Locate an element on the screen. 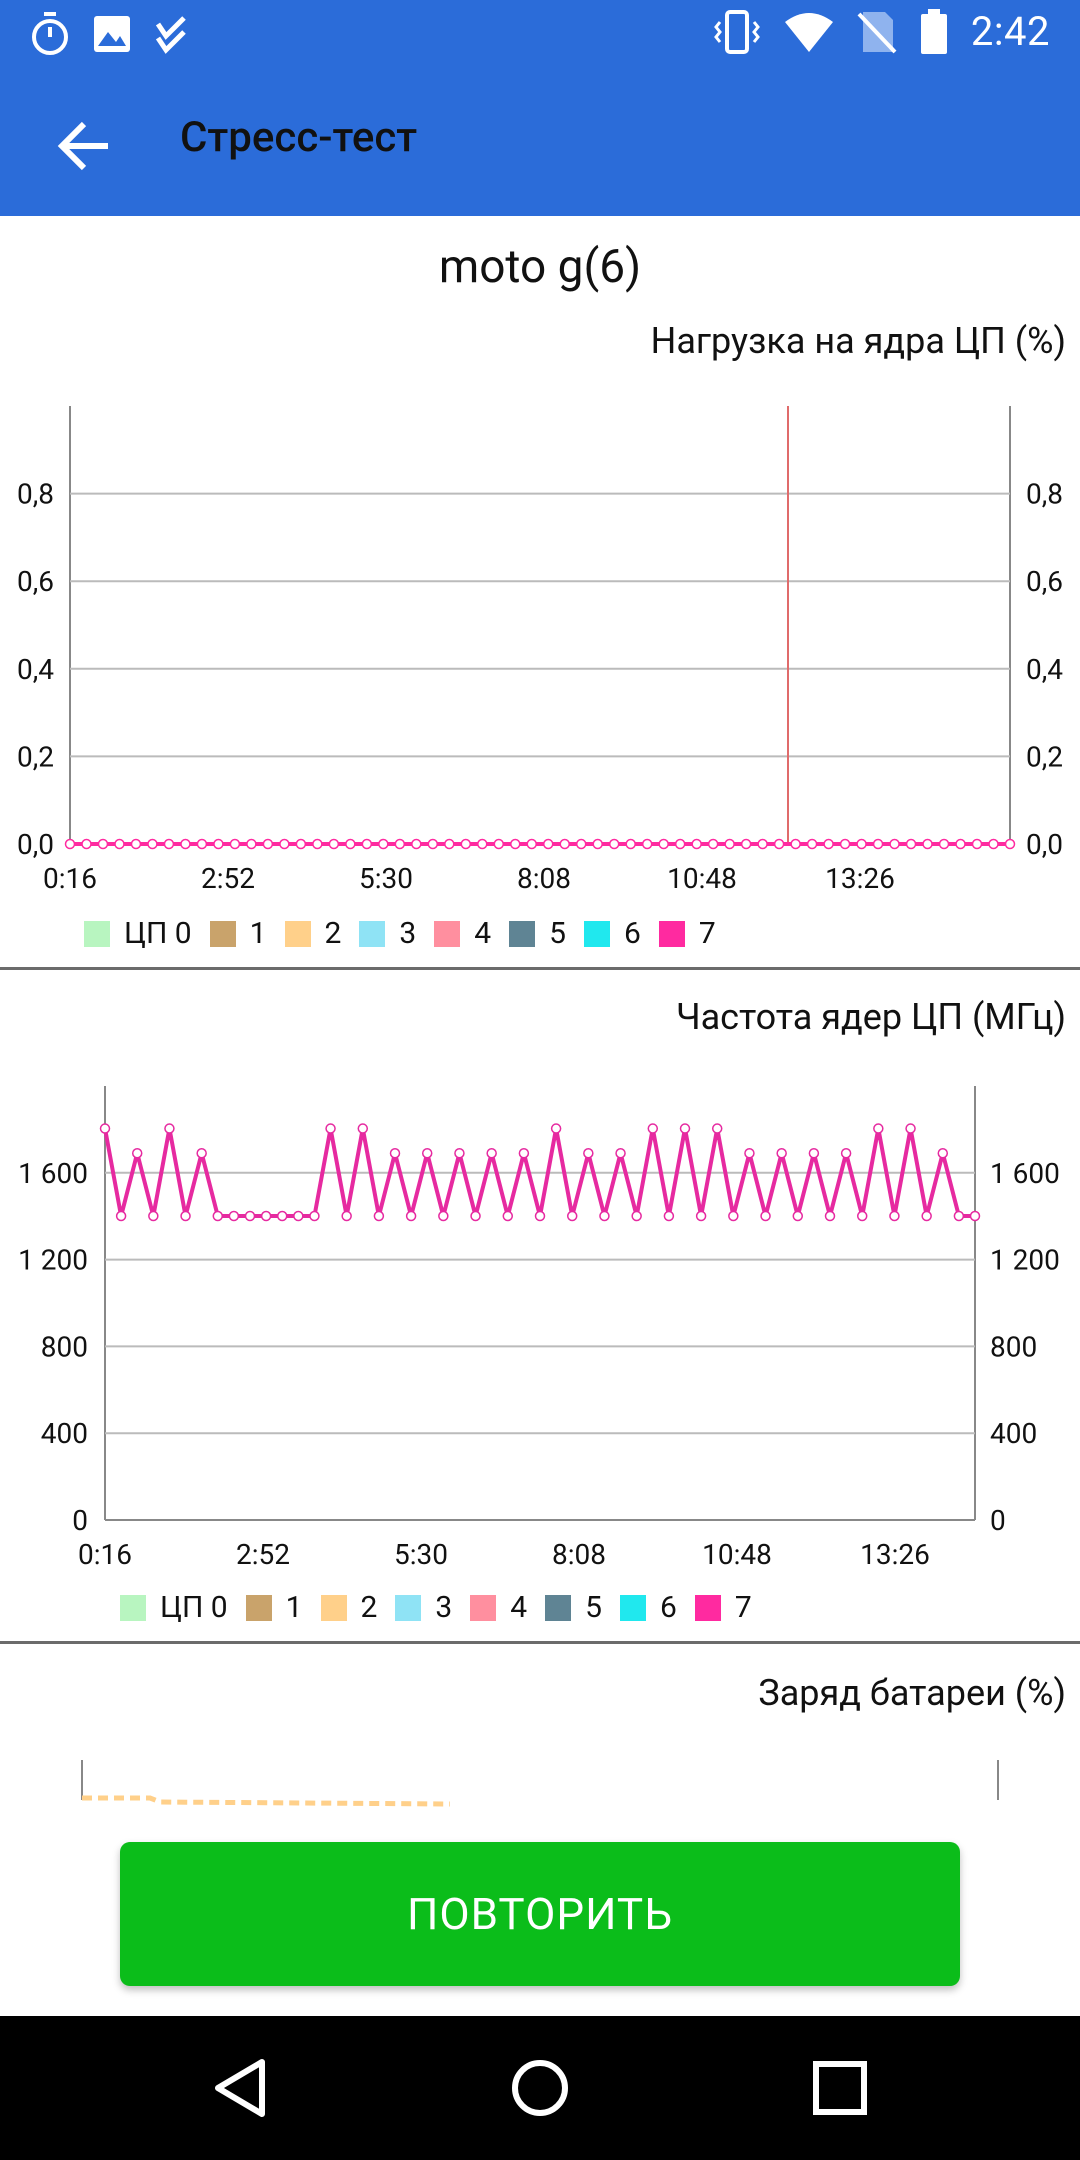 Image resolution: width=1080 pixels, height=2160 pixels. battery-series-line is located at coordinates (266, 1801).